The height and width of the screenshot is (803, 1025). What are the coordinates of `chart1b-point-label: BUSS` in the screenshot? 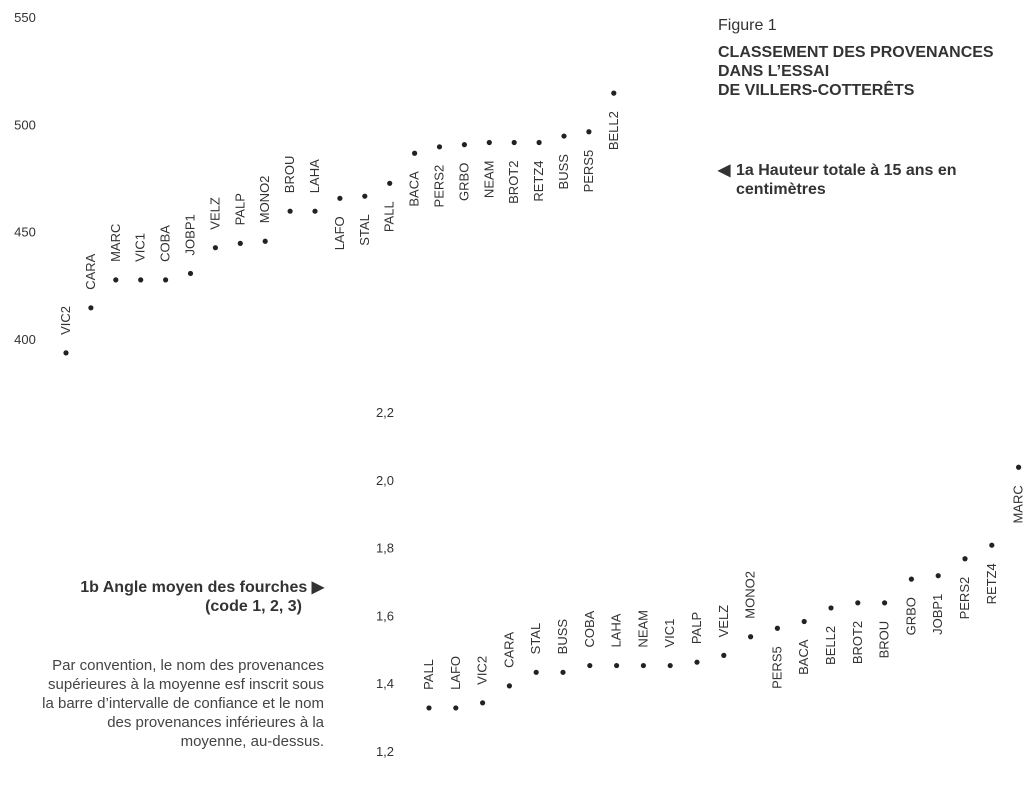 It's located at (562, 637).